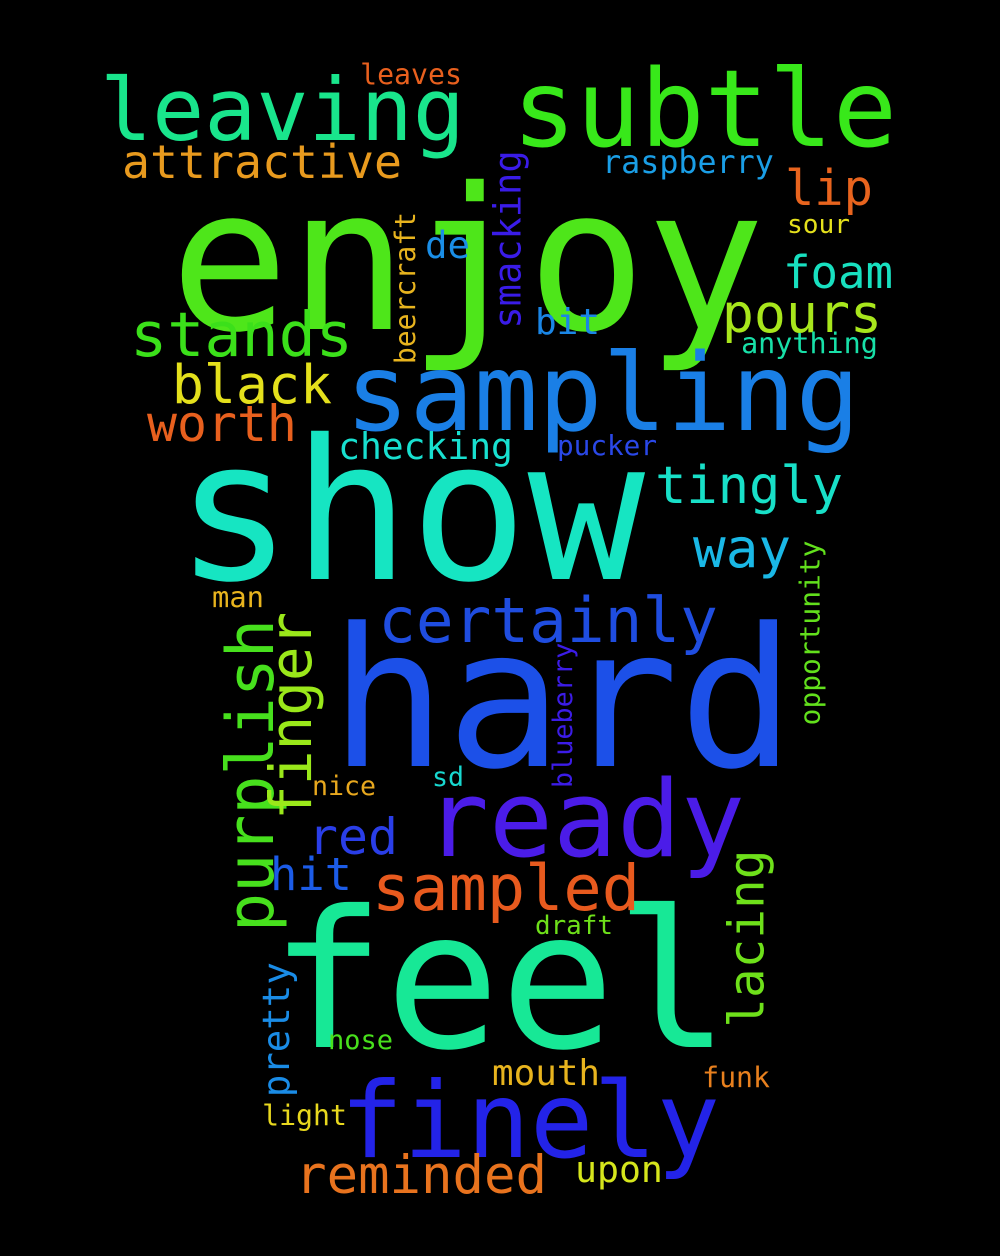 This screenshot has height=1256, width=1000. I want to click on word-checking: checking, so click(425, 446).